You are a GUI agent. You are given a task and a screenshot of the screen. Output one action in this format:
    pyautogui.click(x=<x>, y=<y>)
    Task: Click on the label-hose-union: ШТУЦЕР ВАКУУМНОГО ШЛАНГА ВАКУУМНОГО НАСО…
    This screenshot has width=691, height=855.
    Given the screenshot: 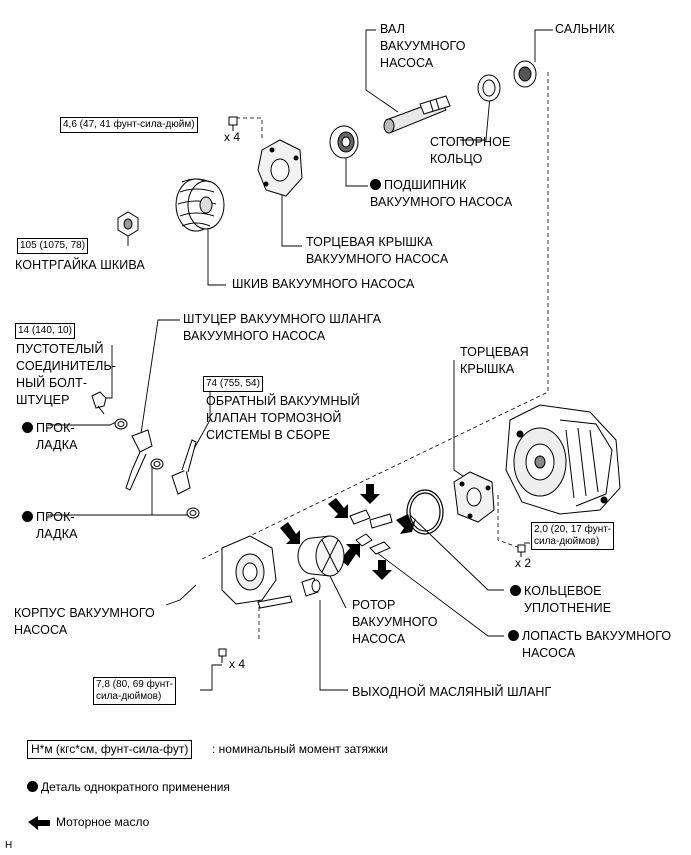 What is the action you would take?
    pyautogui.click(x=282, y=327)
    